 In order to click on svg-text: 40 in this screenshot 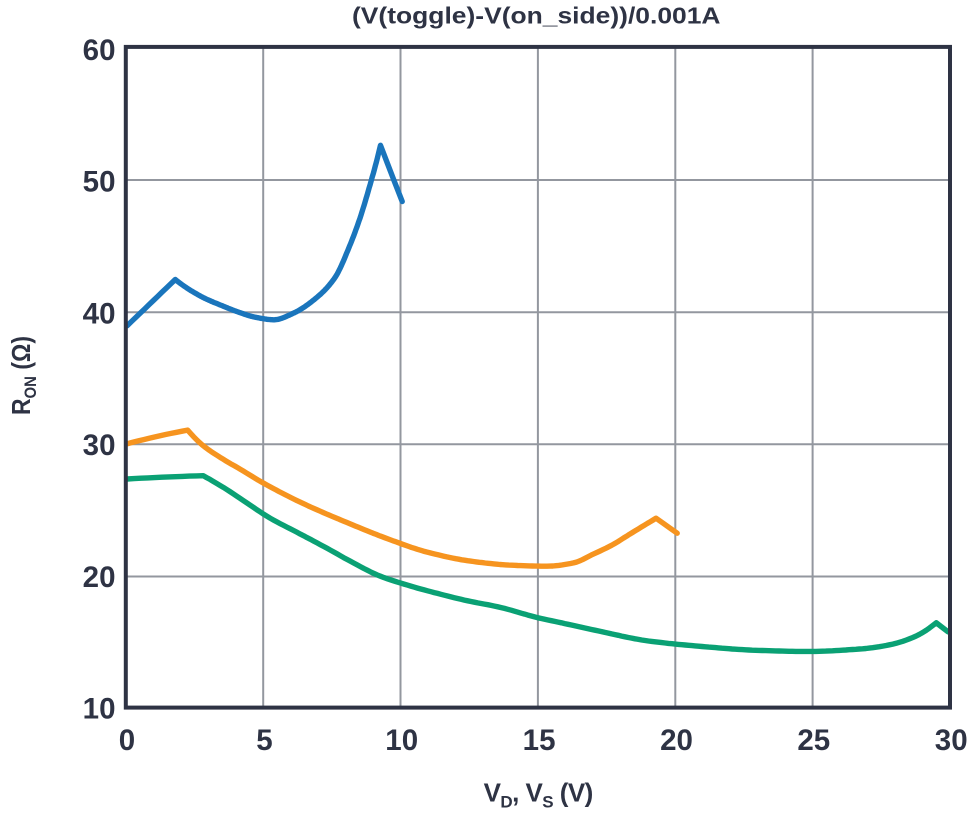, I will do `click(99, 313)`.